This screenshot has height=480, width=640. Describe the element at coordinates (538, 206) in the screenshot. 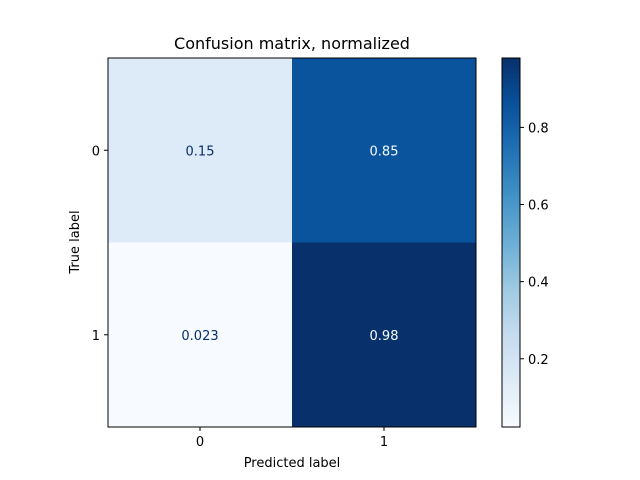

I see `colorbar-tick-label: 0.6` at that location.